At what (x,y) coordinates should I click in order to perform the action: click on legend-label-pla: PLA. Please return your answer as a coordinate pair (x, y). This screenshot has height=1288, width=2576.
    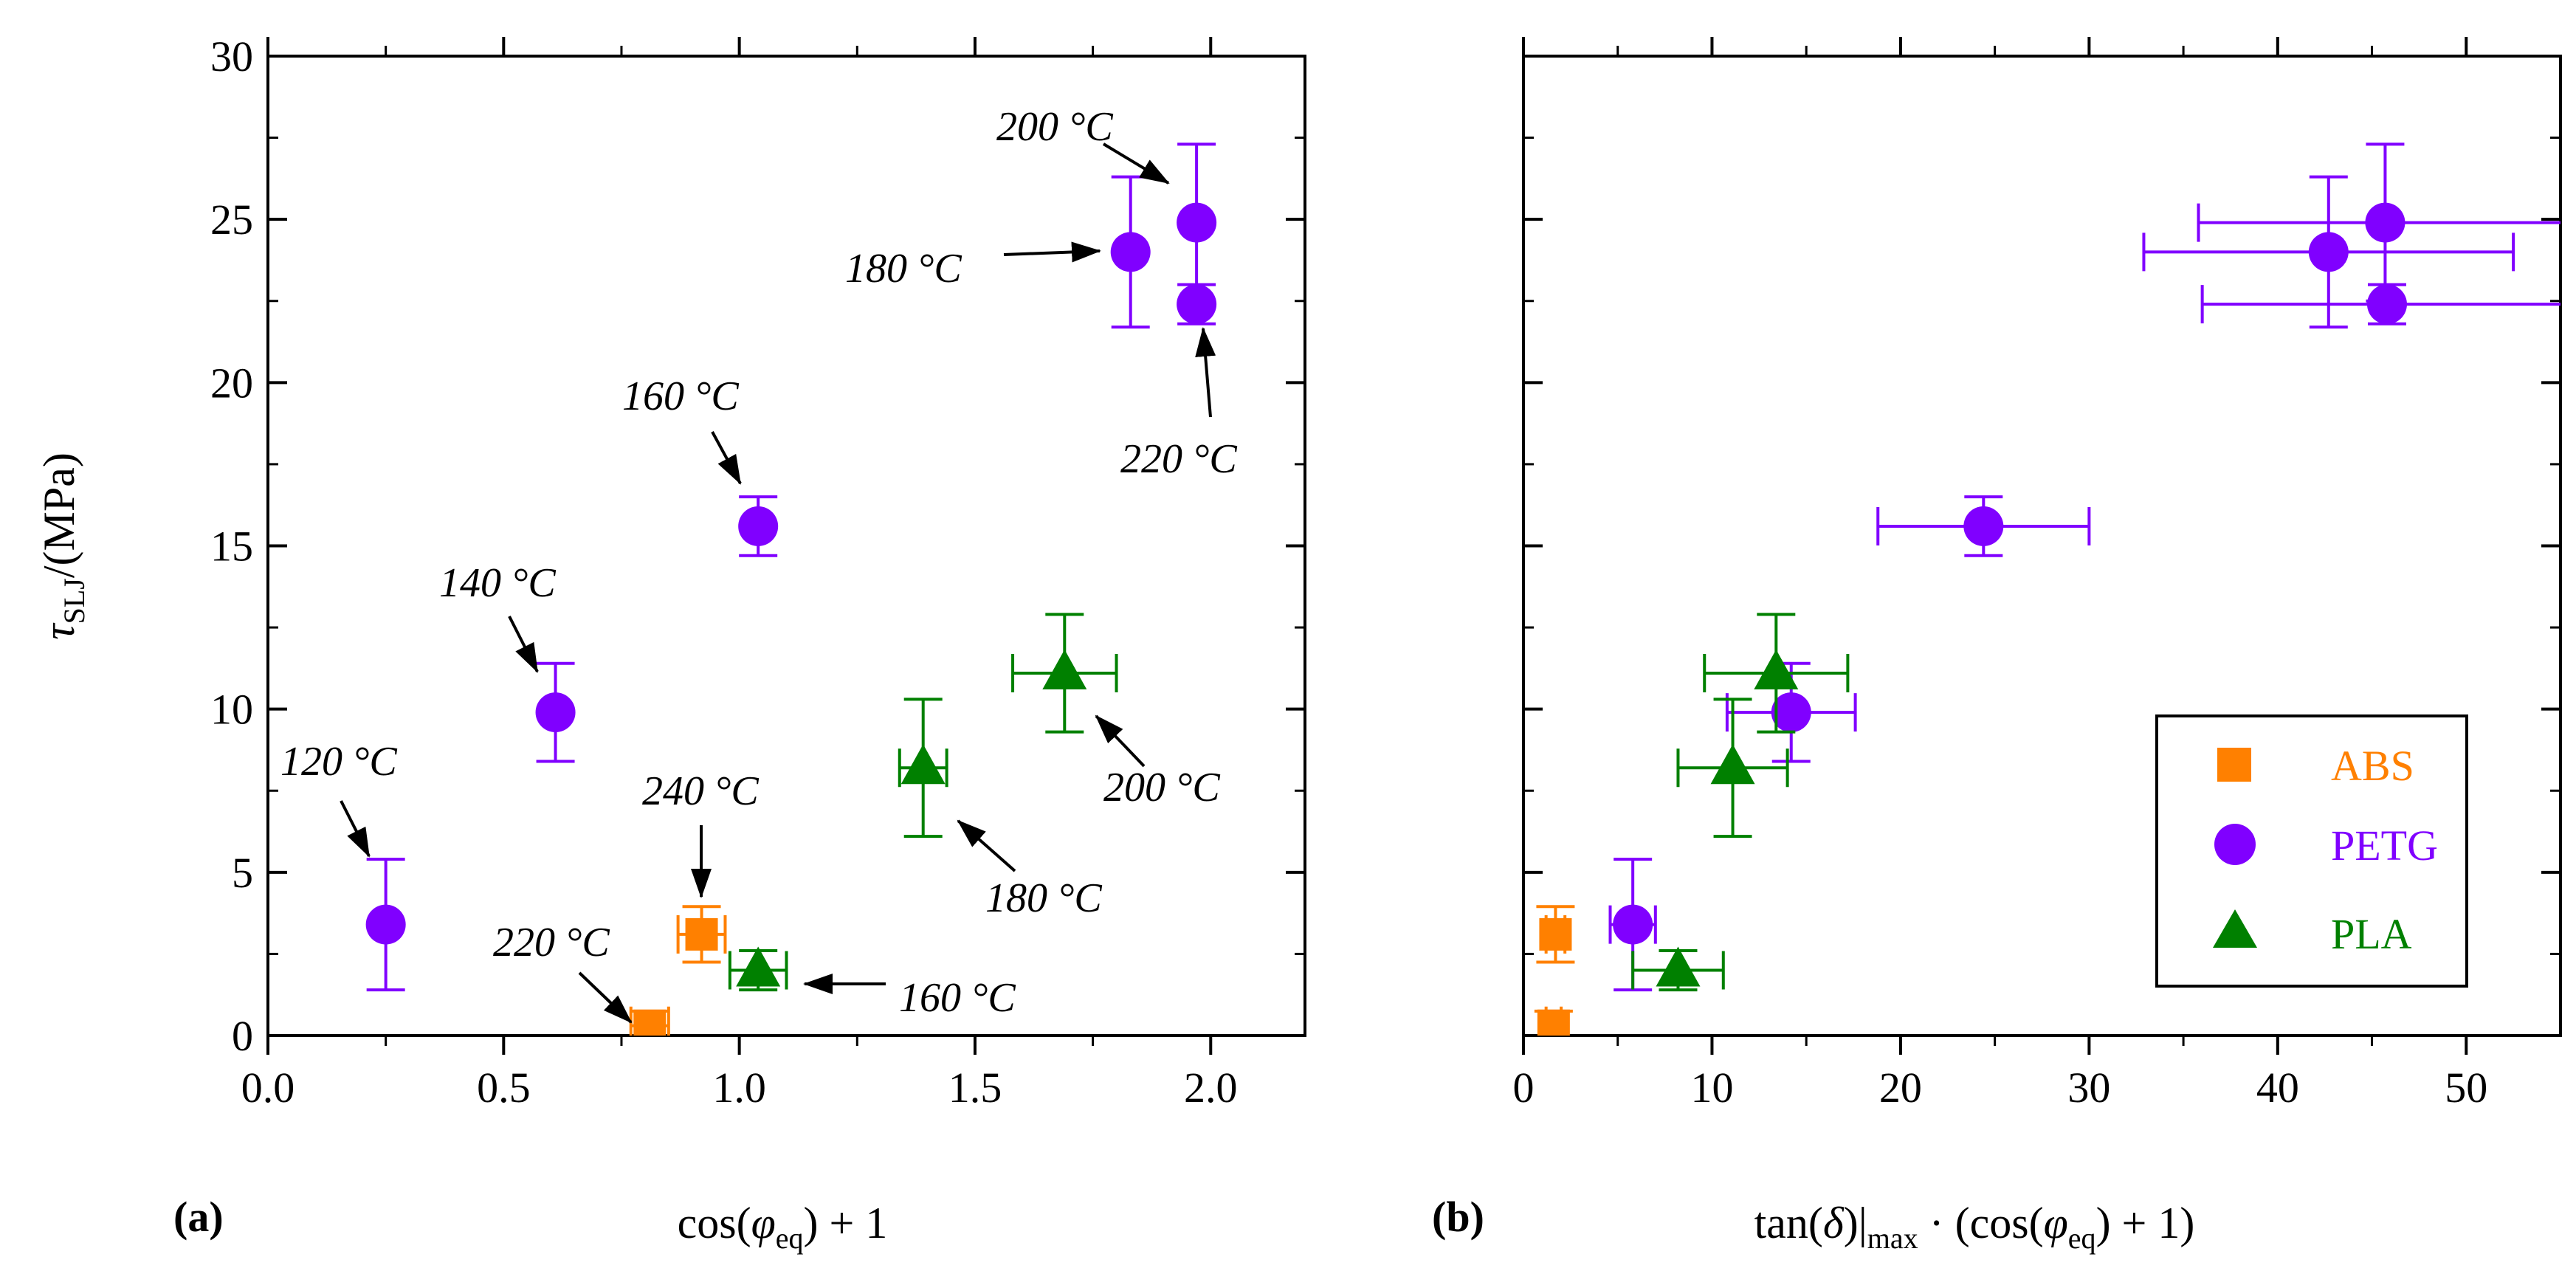
    Looking at the image, I should click on (2371, 934).